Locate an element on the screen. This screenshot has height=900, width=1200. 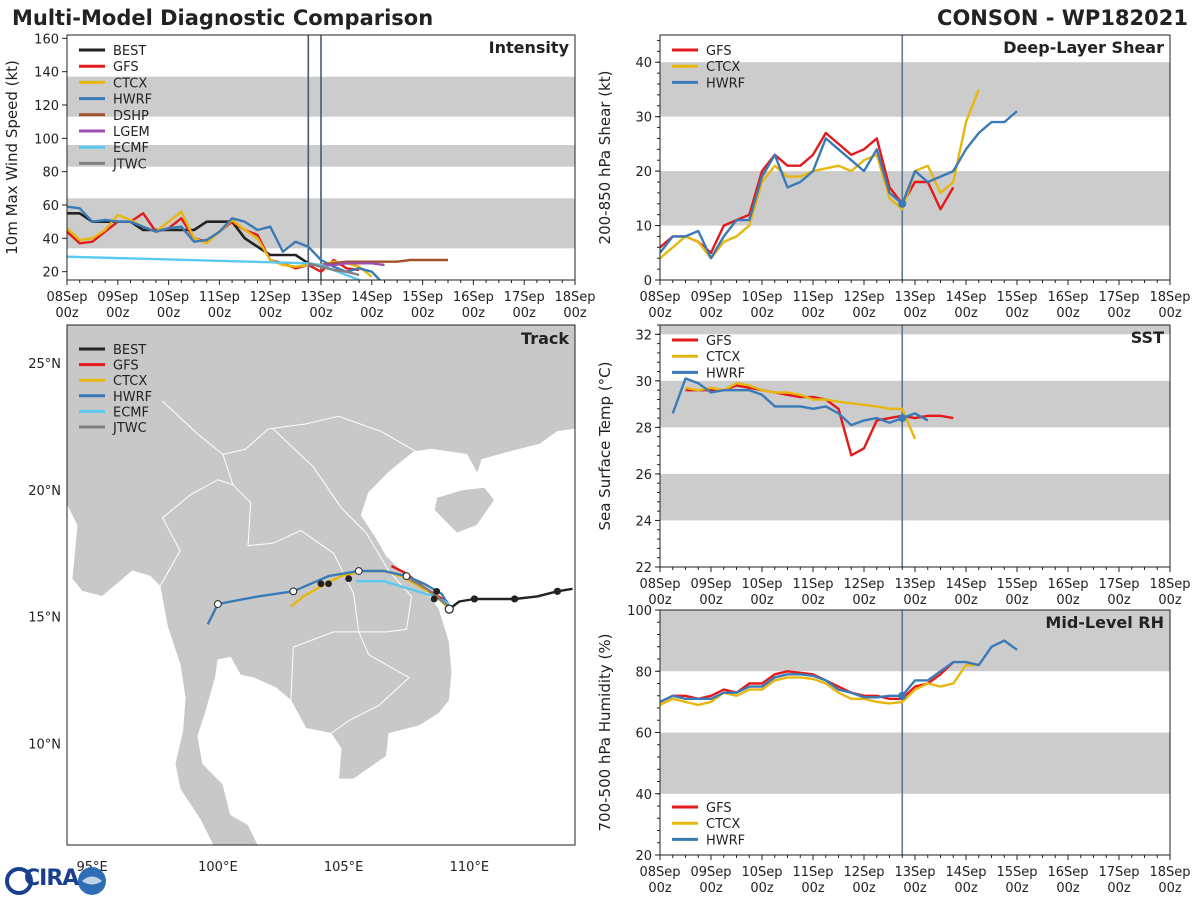
legend-label-lgem: LGEM is located at coordinates (131, 132).